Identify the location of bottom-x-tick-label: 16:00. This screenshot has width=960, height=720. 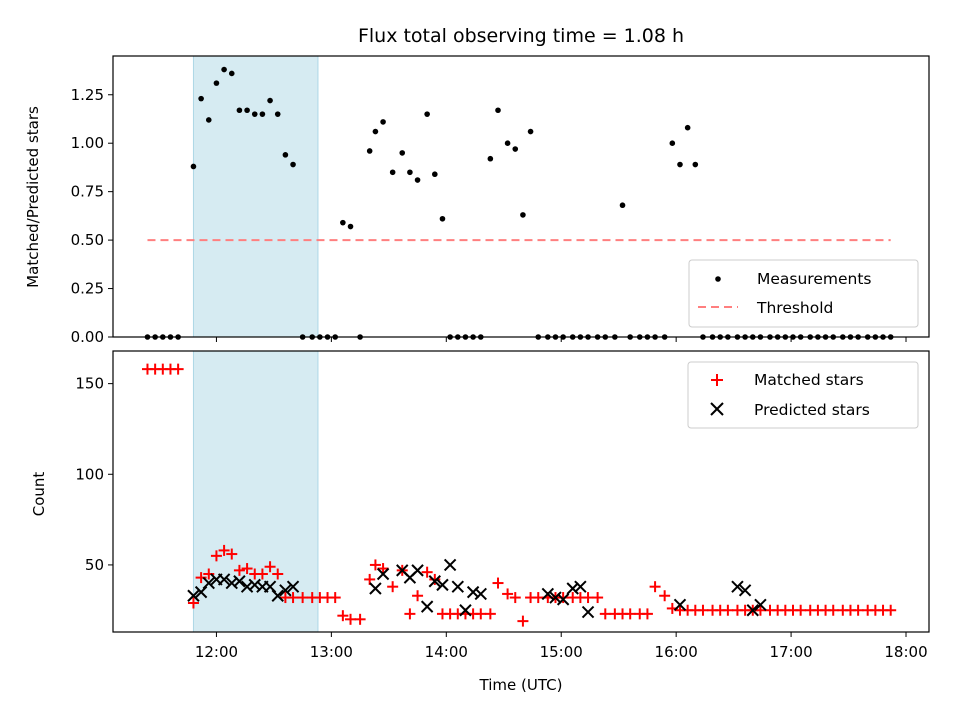
(676, 652).